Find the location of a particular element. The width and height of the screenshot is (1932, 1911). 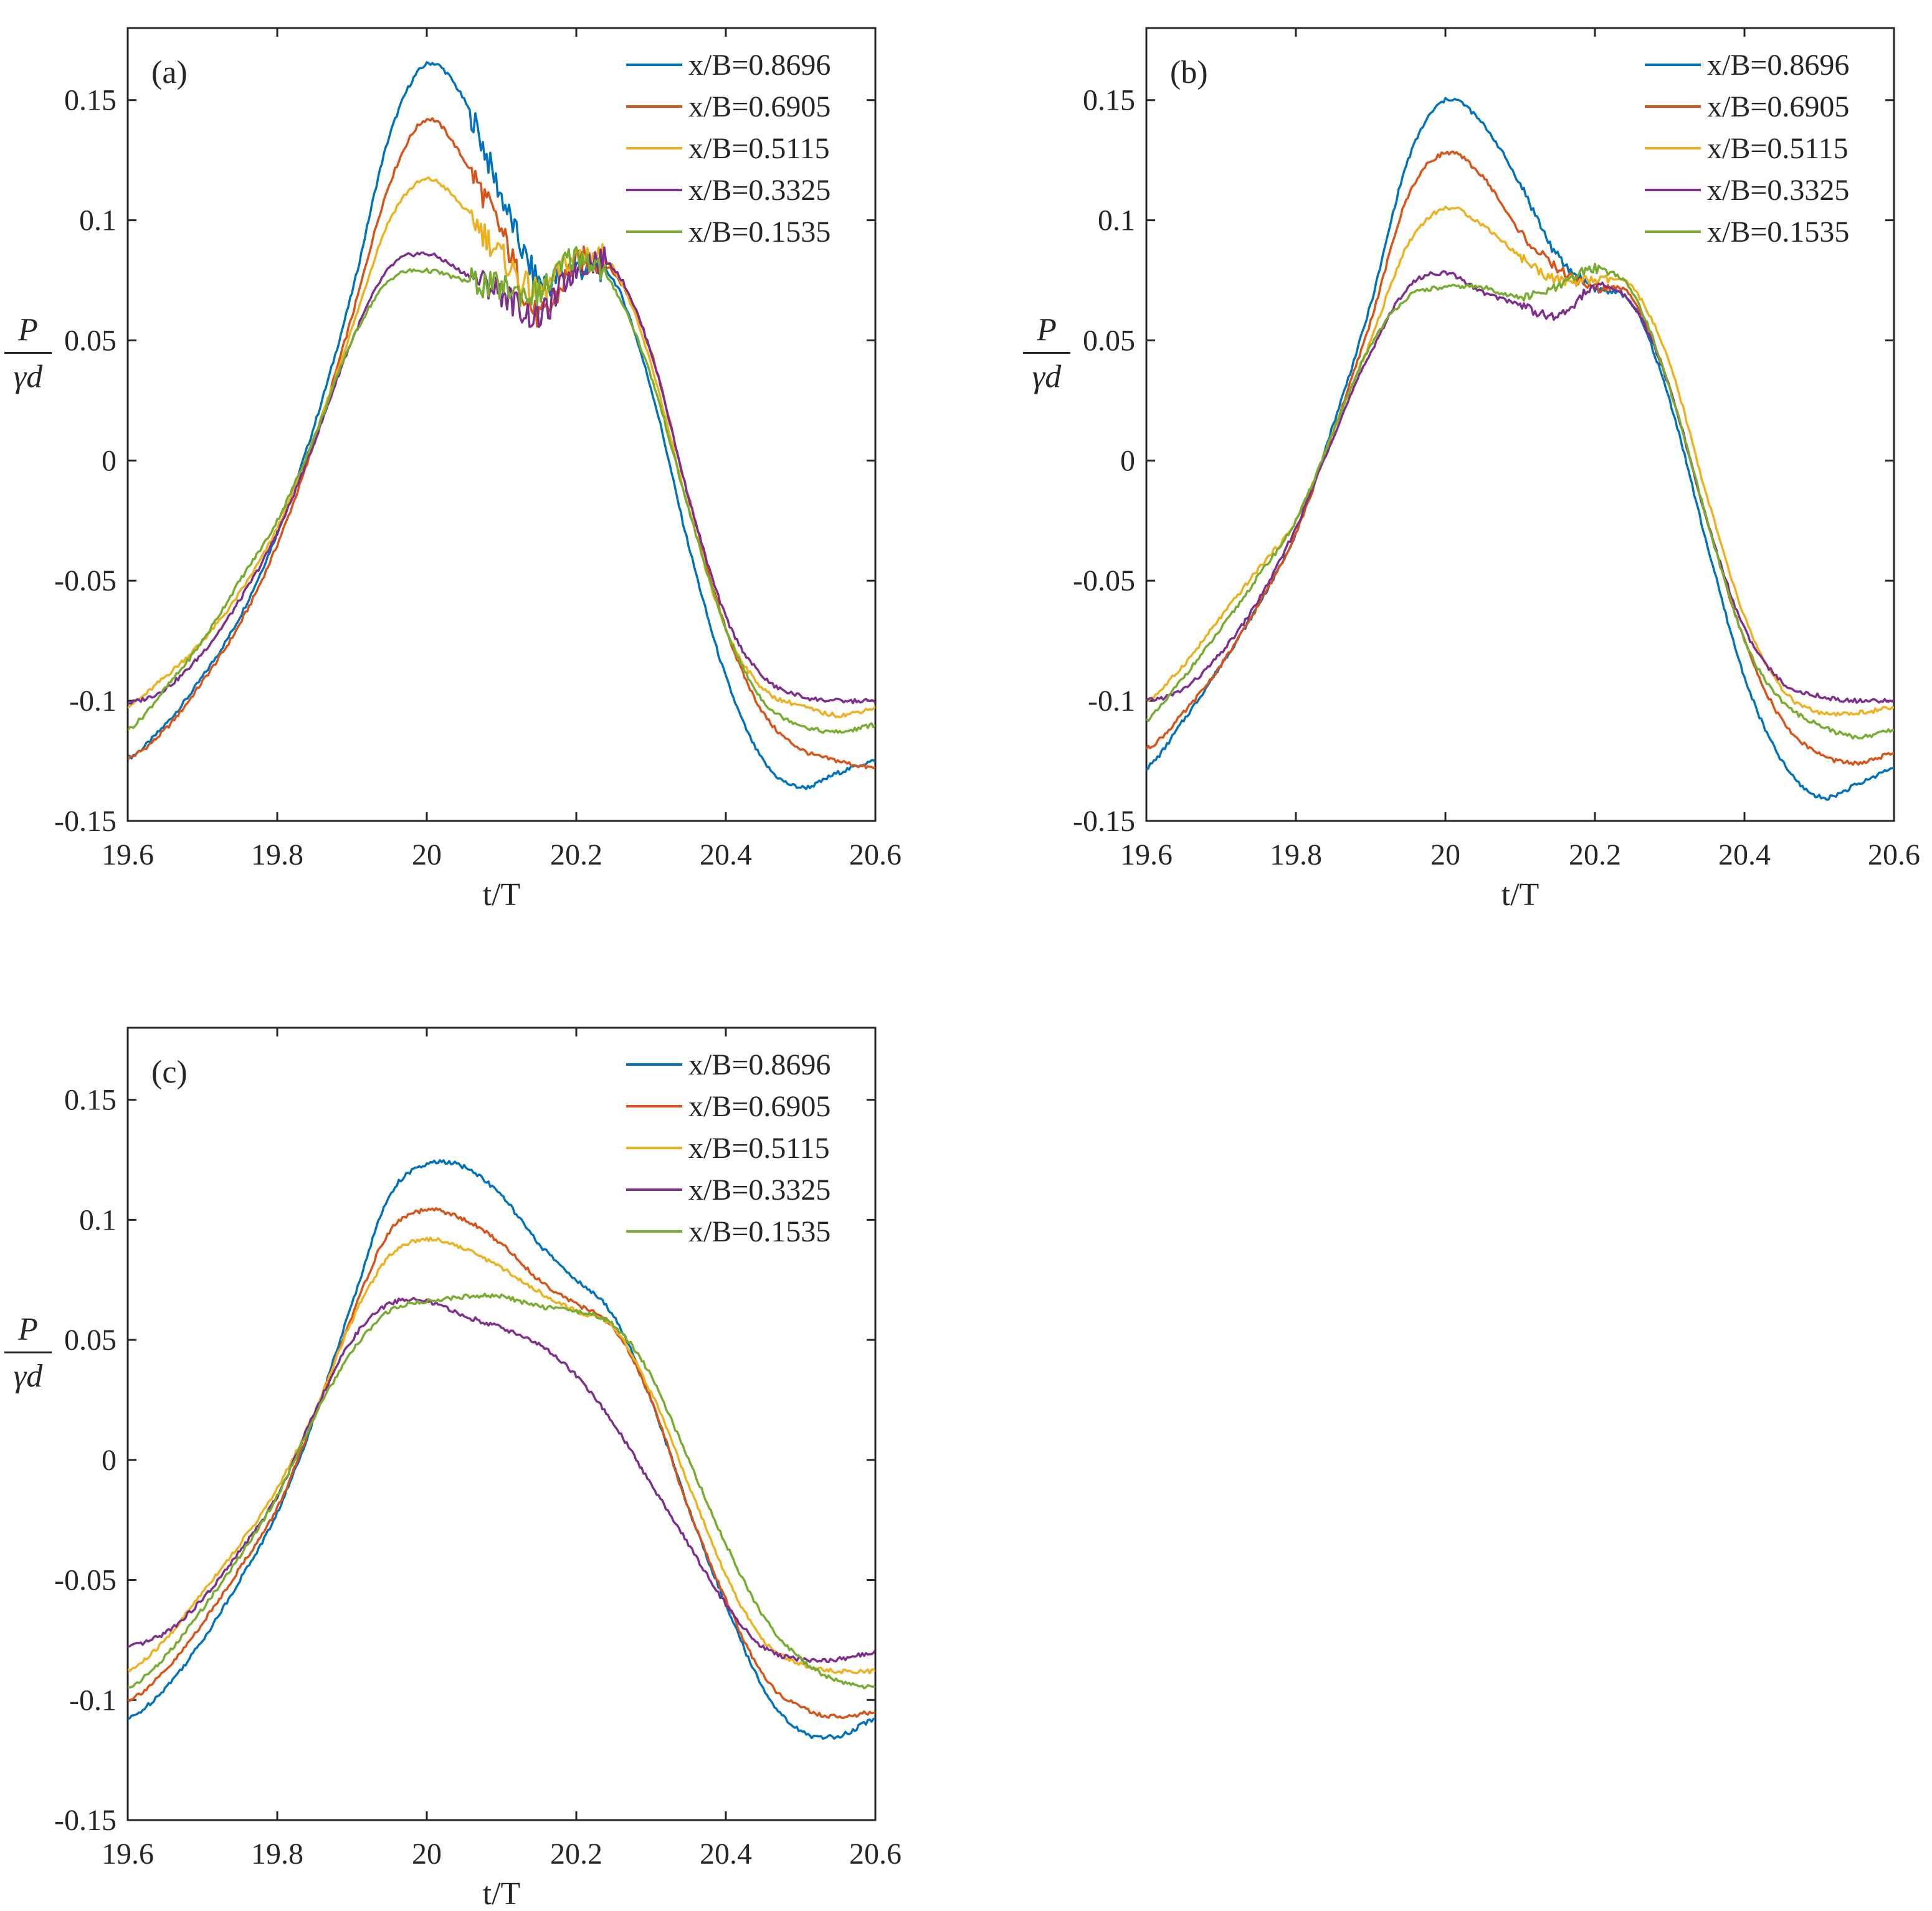

panel-label: (b) is located at coordinates (1189, 72).